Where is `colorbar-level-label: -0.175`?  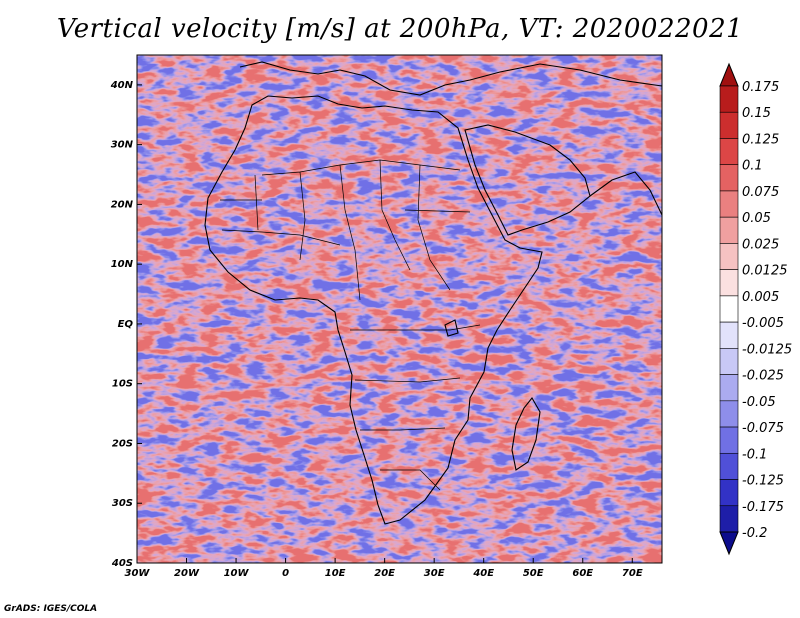 colorbar-level-label: -0.175 is located at coordinates (763, 507).